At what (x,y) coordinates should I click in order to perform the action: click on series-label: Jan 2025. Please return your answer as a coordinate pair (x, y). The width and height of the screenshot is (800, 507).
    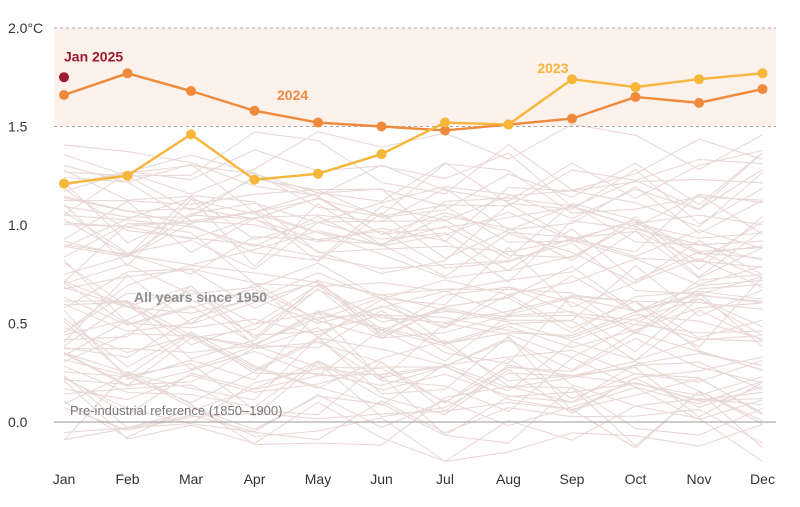
    Looking at the image, I should click on (93, 56).